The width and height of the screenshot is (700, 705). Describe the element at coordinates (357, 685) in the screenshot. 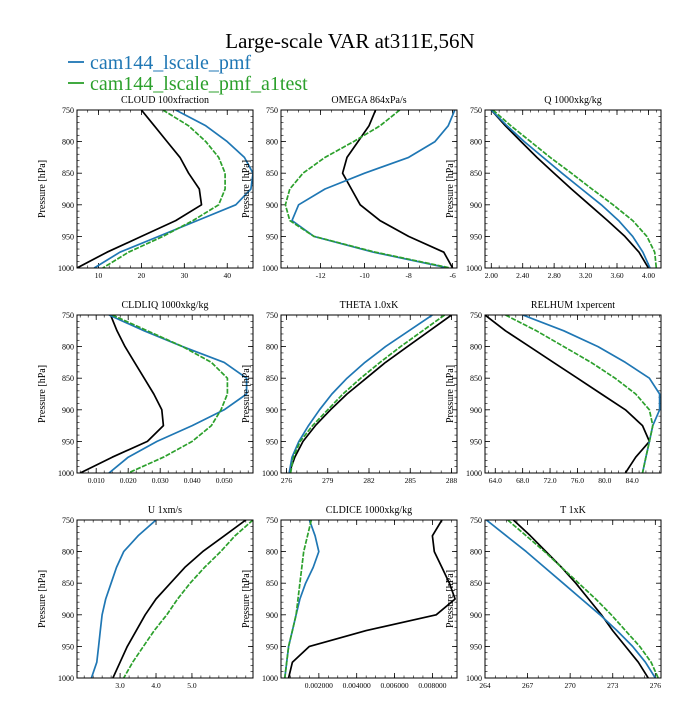

I see `x-tick-label: 0.004000` at that location.